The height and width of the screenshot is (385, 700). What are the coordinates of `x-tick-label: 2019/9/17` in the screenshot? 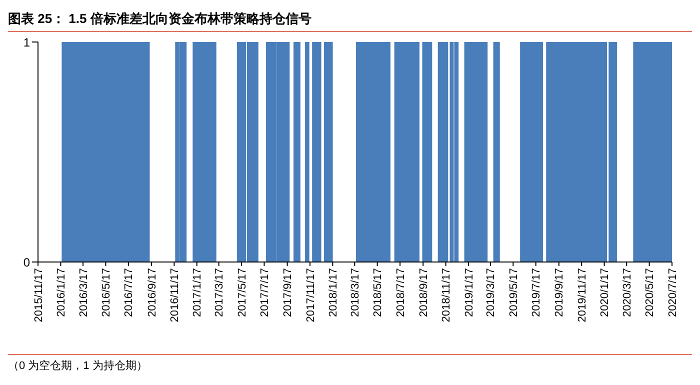 It's located at (560, 292).